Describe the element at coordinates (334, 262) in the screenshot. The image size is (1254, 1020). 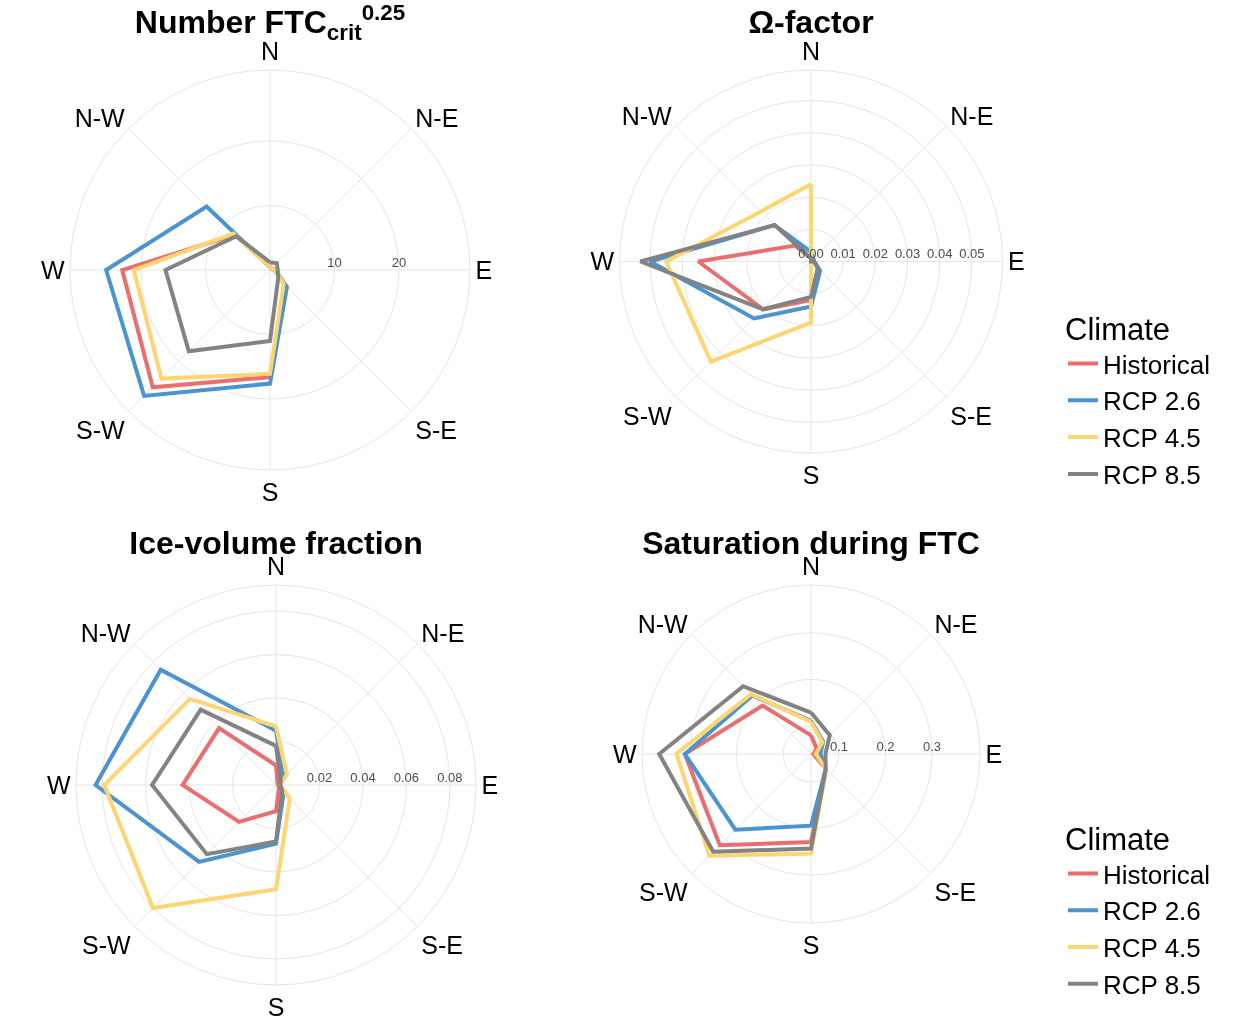
I see `y-tick-label: 10` at that location.